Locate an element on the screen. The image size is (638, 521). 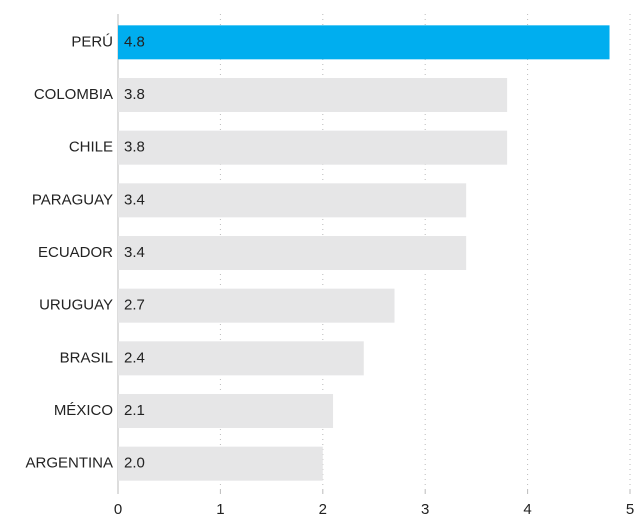
category-label: BRASIL is located at coordinates (86, 357).